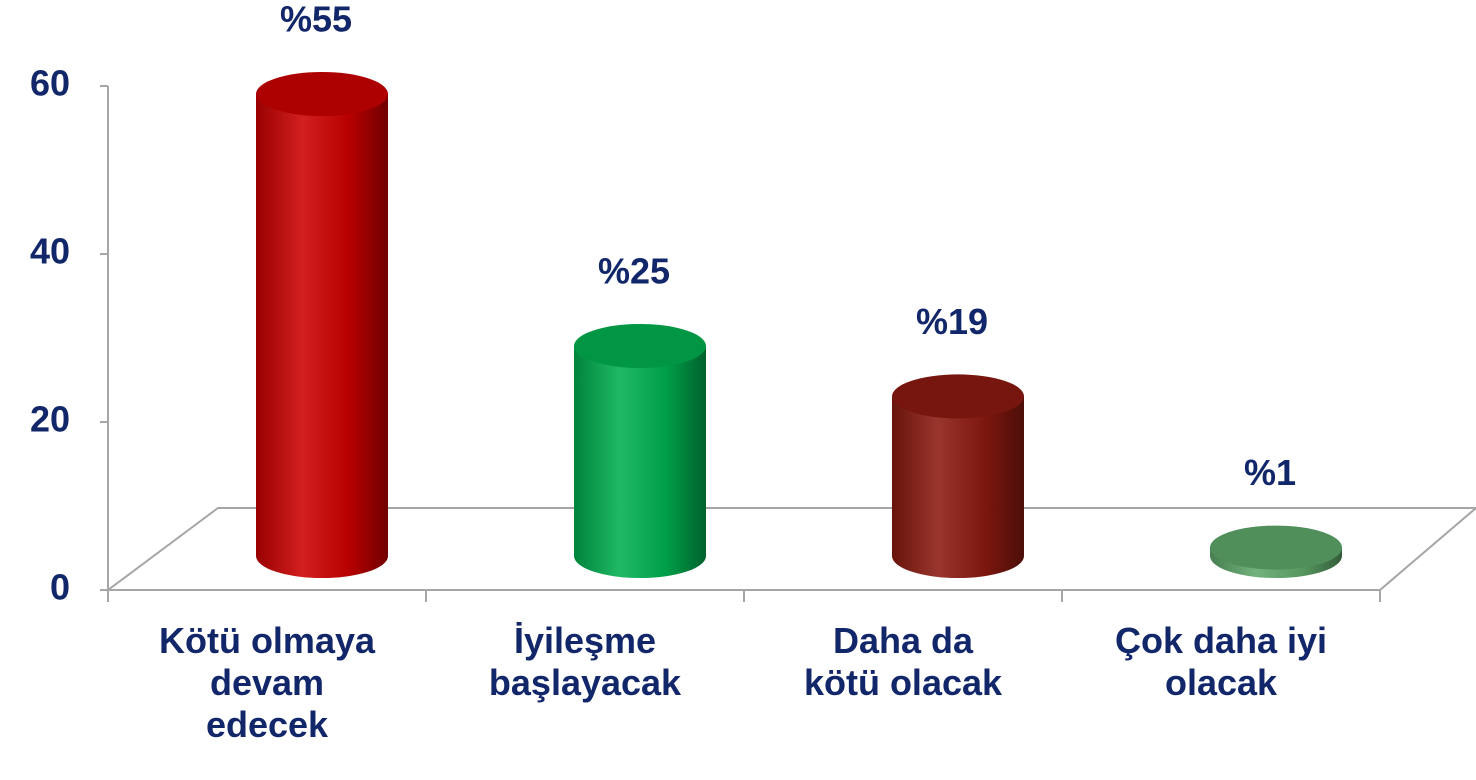 The width and height of the screenshot is (1476, 780). What do you see at coordinates (316, 20) in the screenshot?
I see `data-label: %55` at bounding box center [316, 20].